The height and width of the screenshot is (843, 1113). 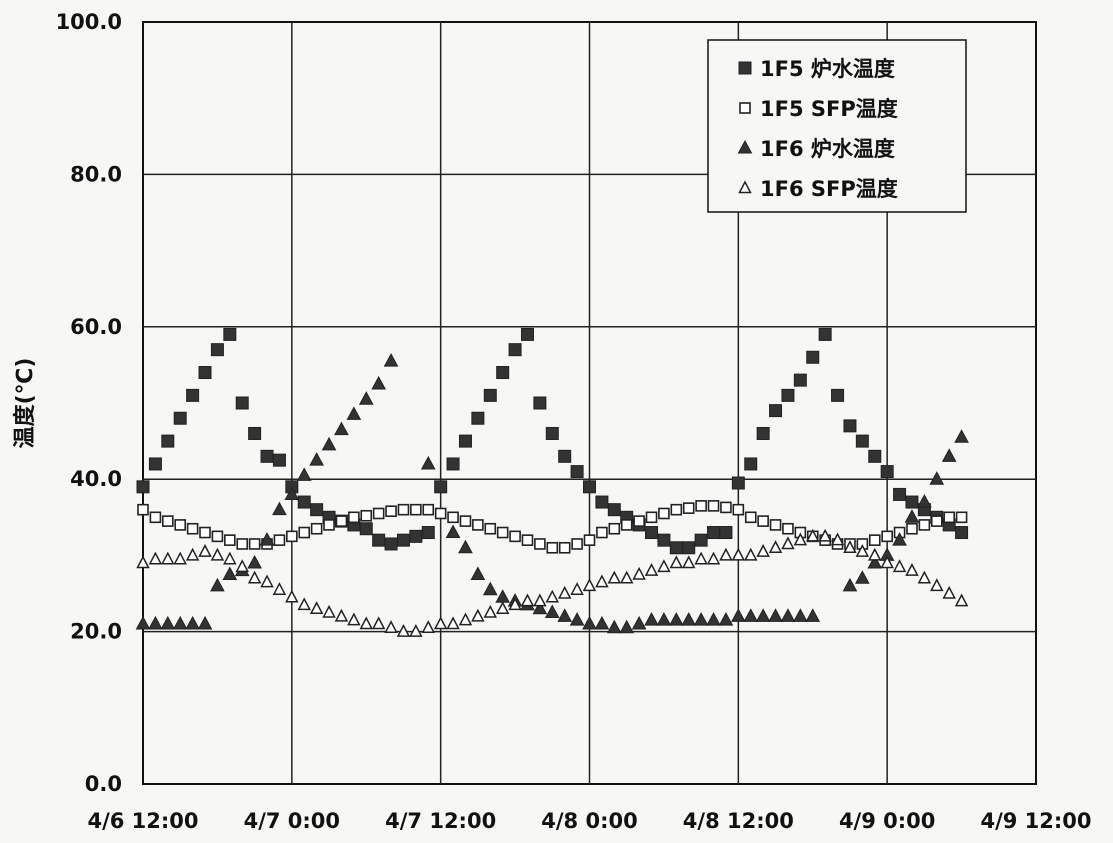 What do you see at coordinates (1035, 821) in the screenshot?
I see `x-tick-label: 4/9 12:00` at bounding box center [1035, 821].